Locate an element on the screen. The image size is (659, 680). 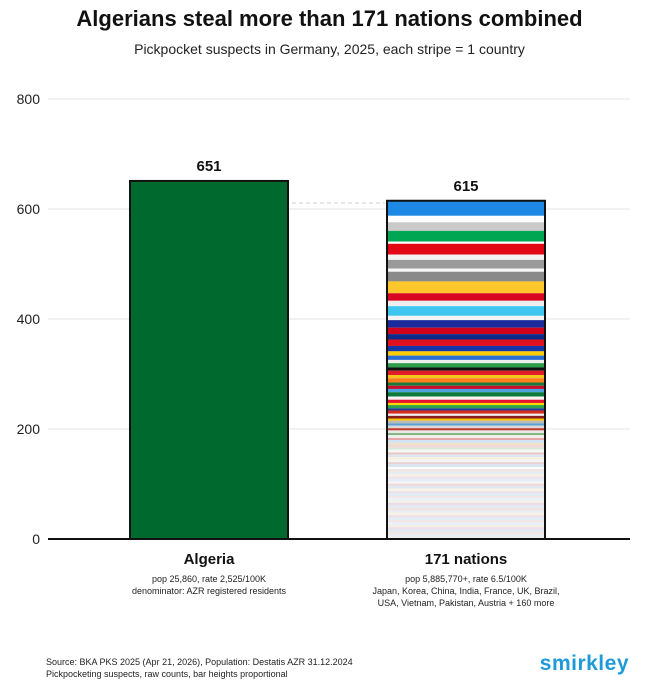
category-label-171-nations: 171 nations is located at coordinates (466, 559).